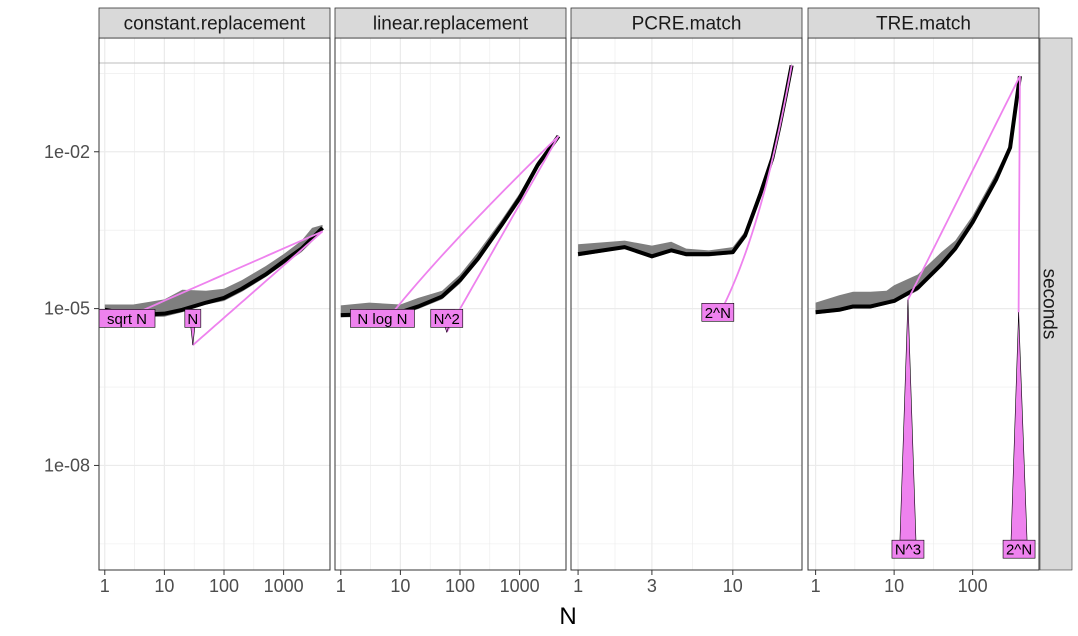 Image resolution: width=1078 pixels, height=636 pixels. I want to click on y-tick-label: 1e-05, so click(67, 309).